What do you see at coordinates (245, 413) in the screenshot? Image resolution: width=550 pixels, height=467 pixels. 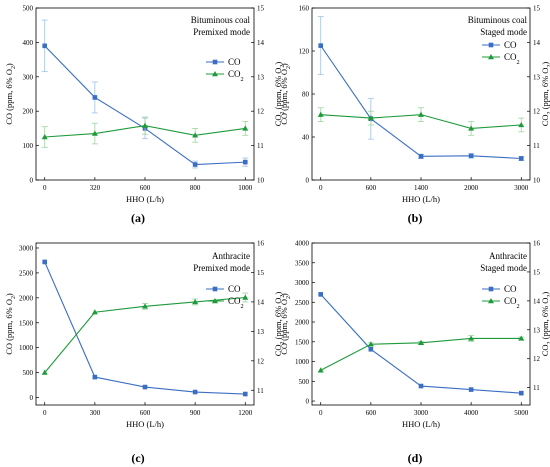 I see `x-tick-label: 1200` at bounding box center [245, 413].